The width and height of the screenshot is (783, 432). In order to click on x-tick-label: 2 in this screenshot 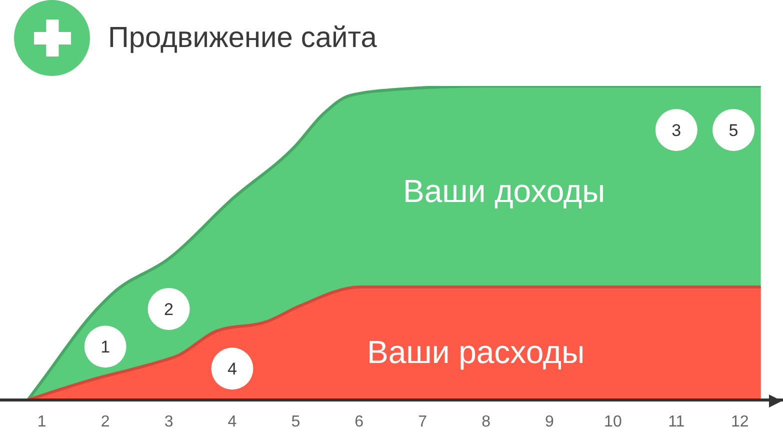, I will do `click(105, 421)`.